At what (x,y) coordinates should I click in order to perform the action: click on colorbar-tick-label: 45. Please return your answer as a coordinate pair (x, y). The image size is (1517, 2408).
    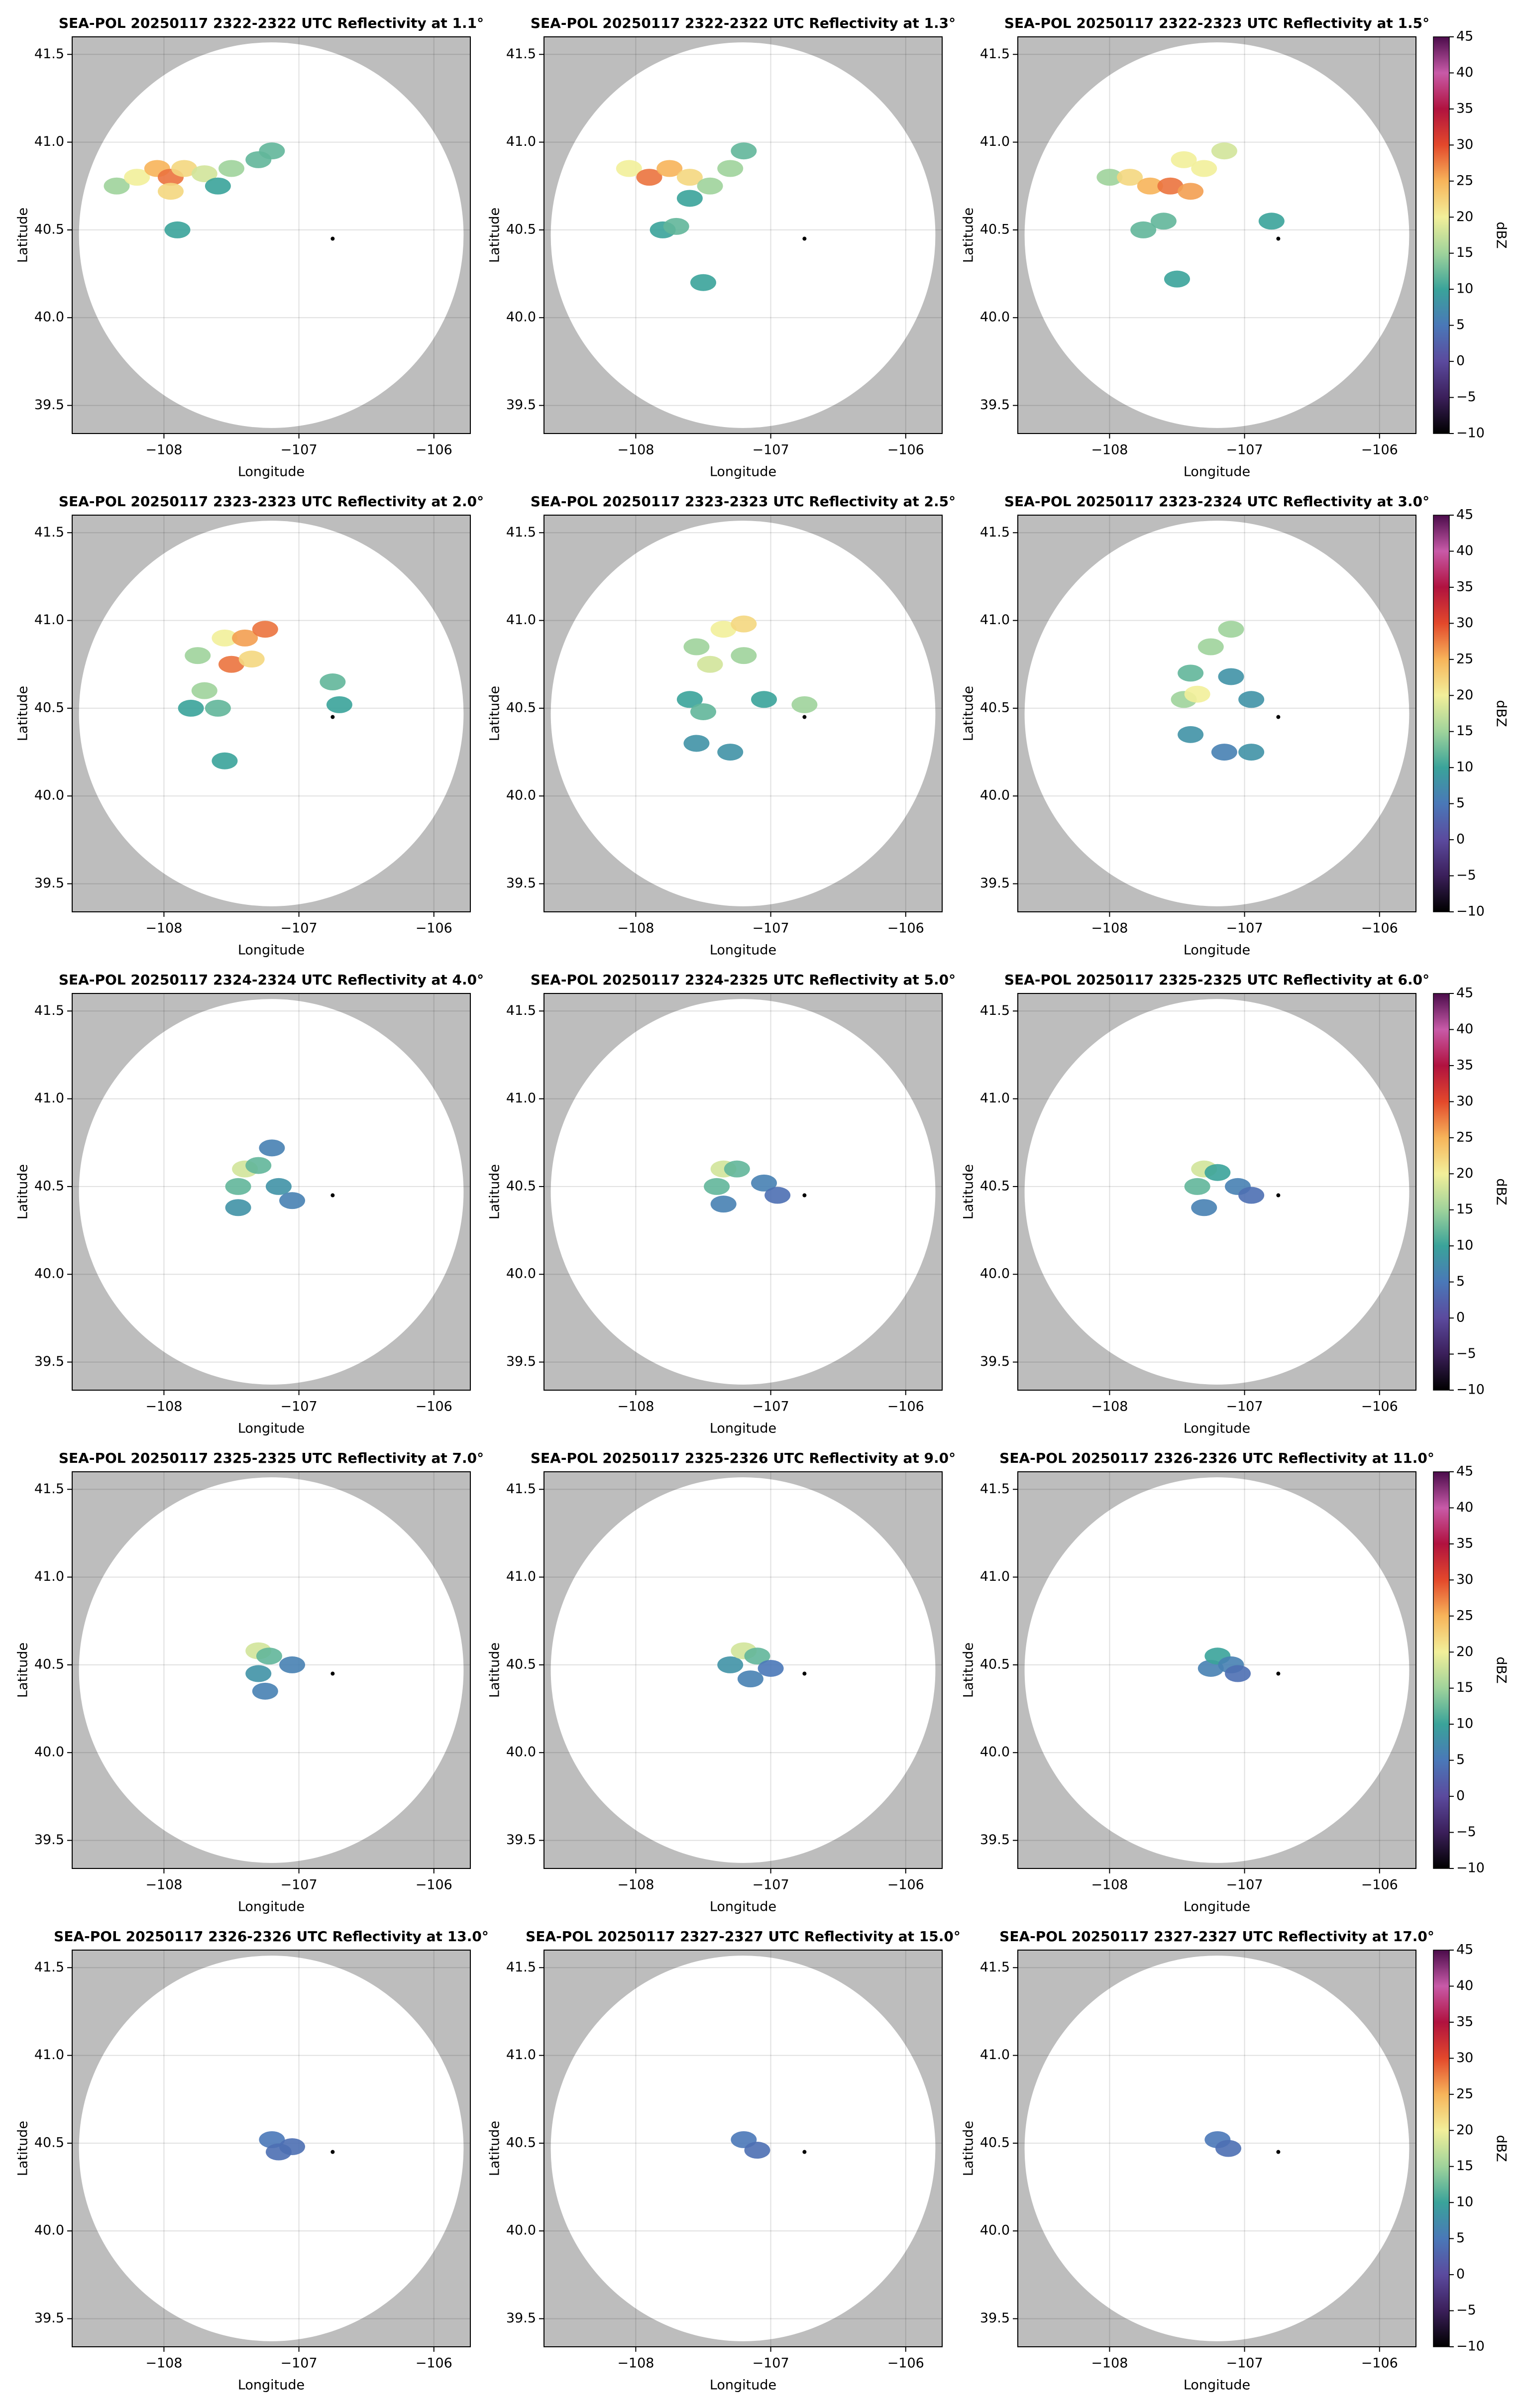
    Looking at the image, I should click on (1465, 515).